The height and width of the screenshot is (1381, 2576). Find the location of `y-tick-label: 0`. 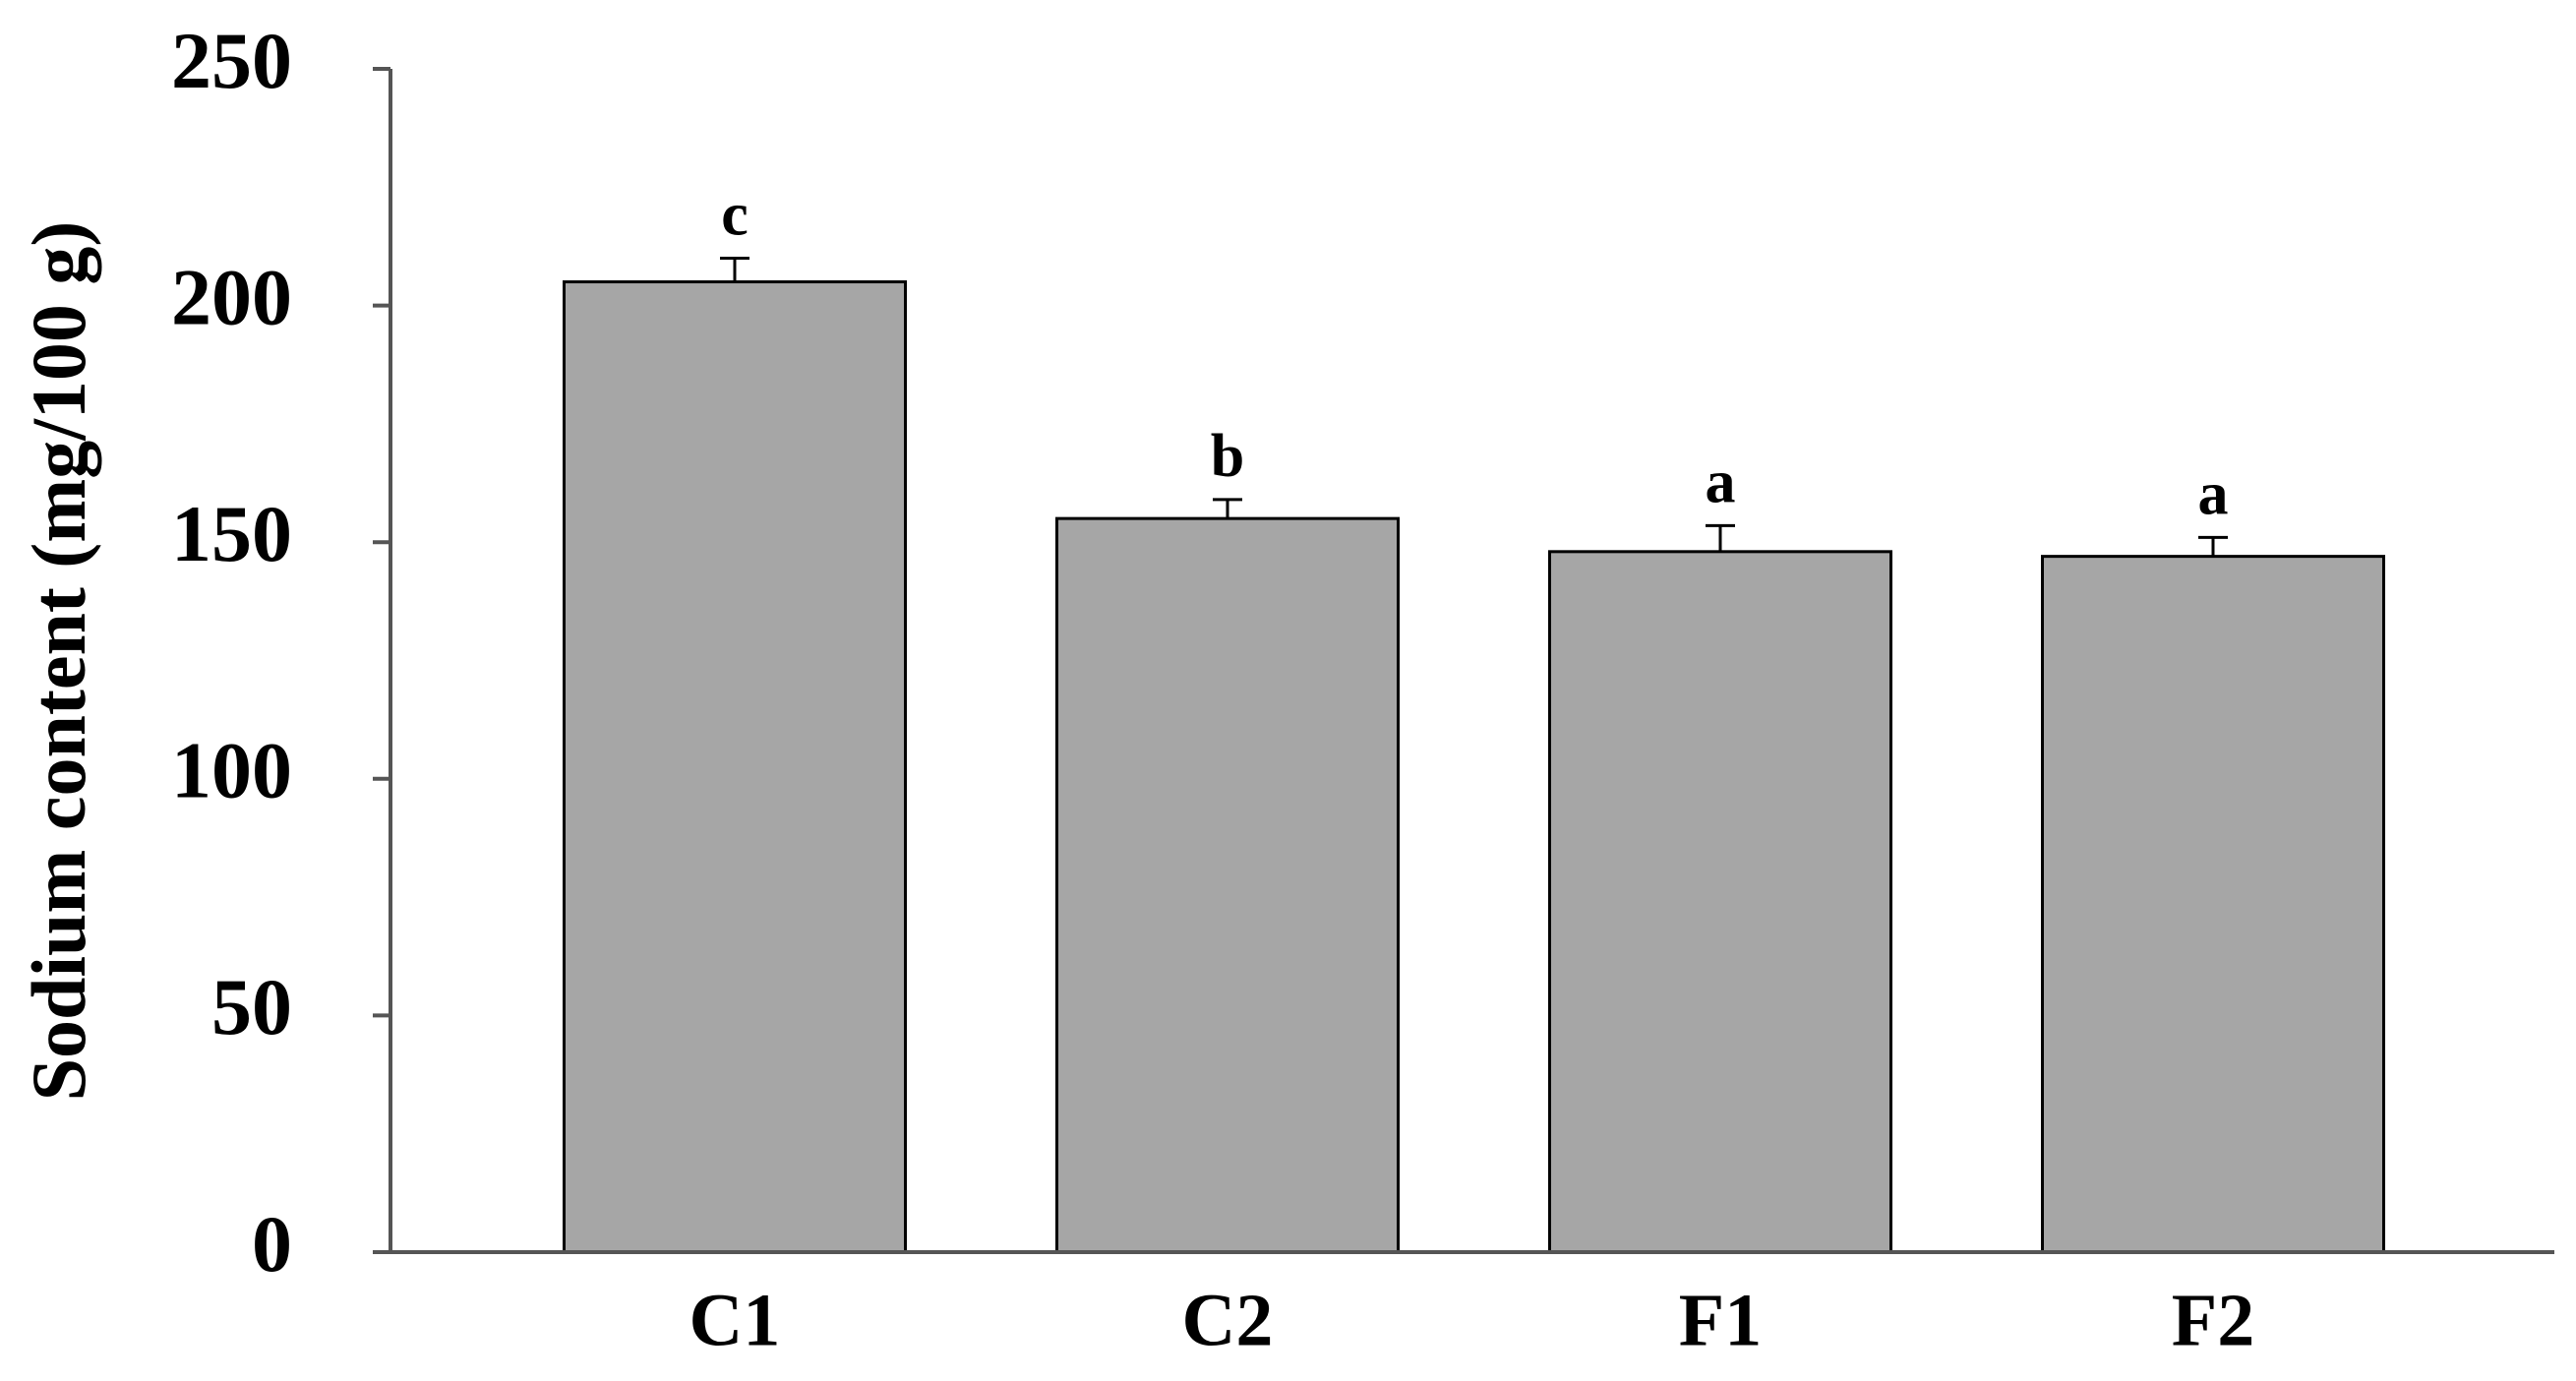

y-tick-label: 0 is located at coordinates (272, 1244).